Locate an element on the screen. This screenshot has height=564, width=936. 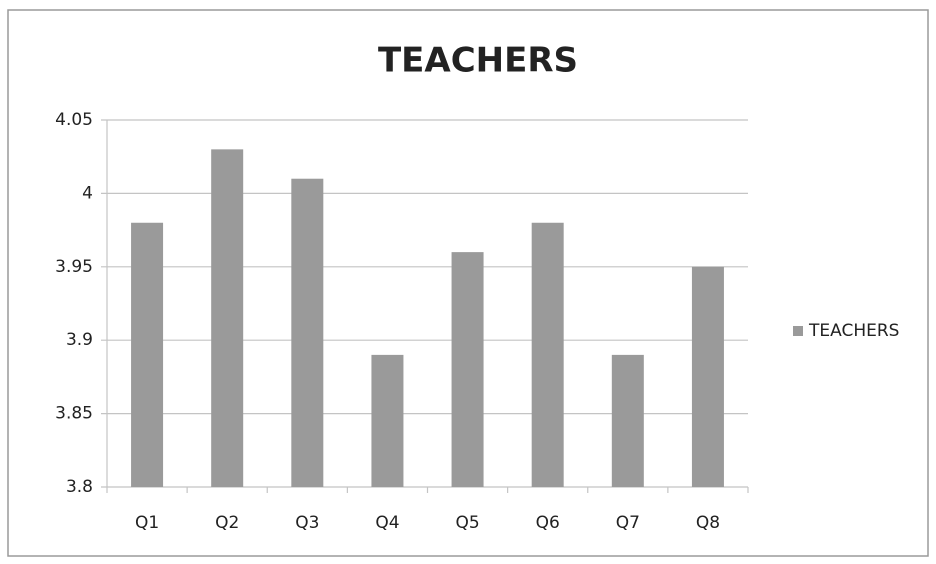
y-tick-label: 3.9 is located at coordinates (79, 340).